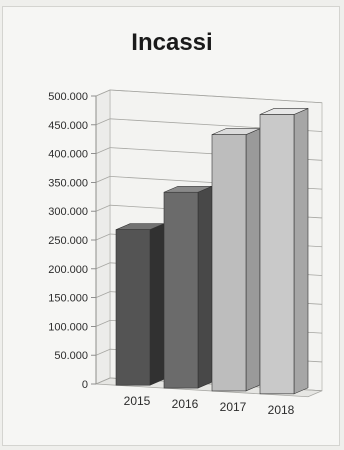 Image resolution: width=344 pixels, height=450 pixels. What do you see at coordinates (68, 126) in the screenshot?
I see `y-tick-label: 450.000` at bounding box center [68, 126].